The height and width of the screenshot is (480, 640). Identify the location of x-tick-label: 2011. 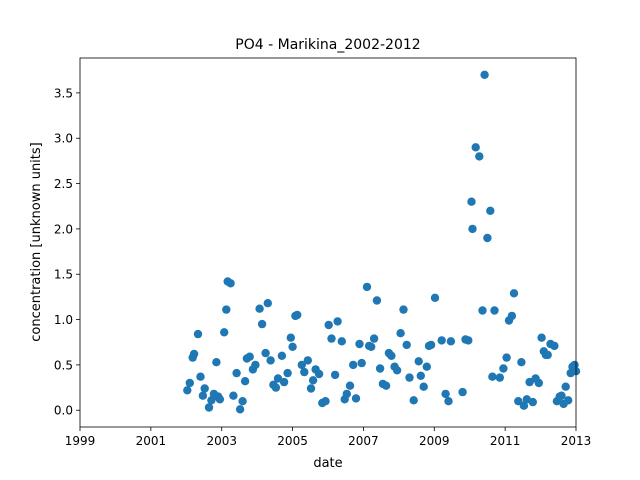
(505, 441).